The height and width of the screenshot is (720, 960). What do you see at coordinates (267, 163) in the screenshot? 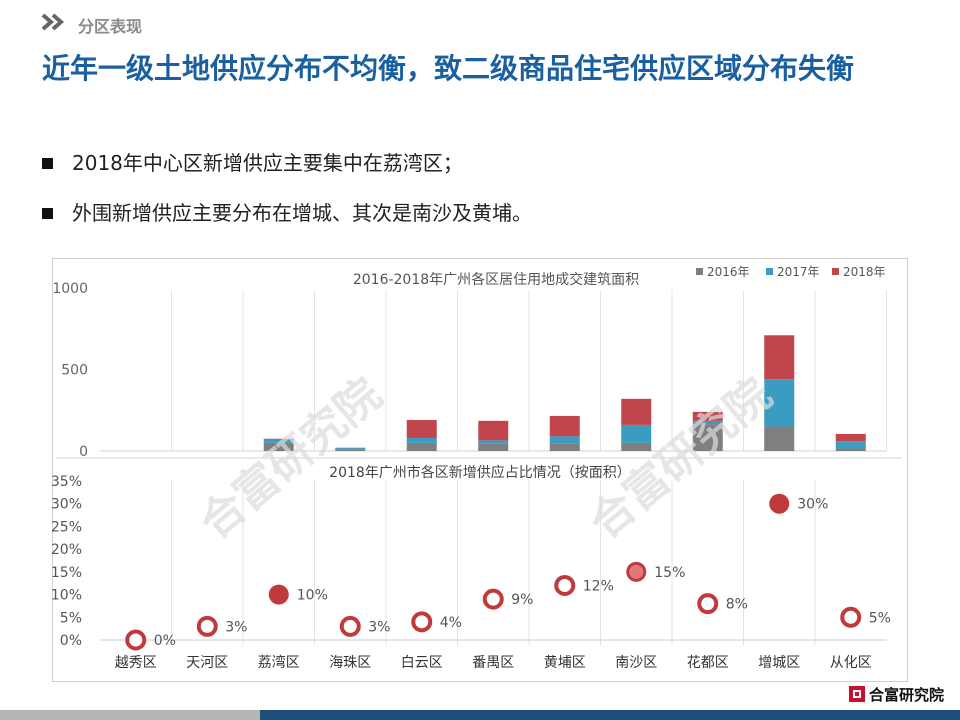
I see `bullet-text: 2018年中心区新增供应主要集中在荔湾区；` at bounding box center [267, 163].